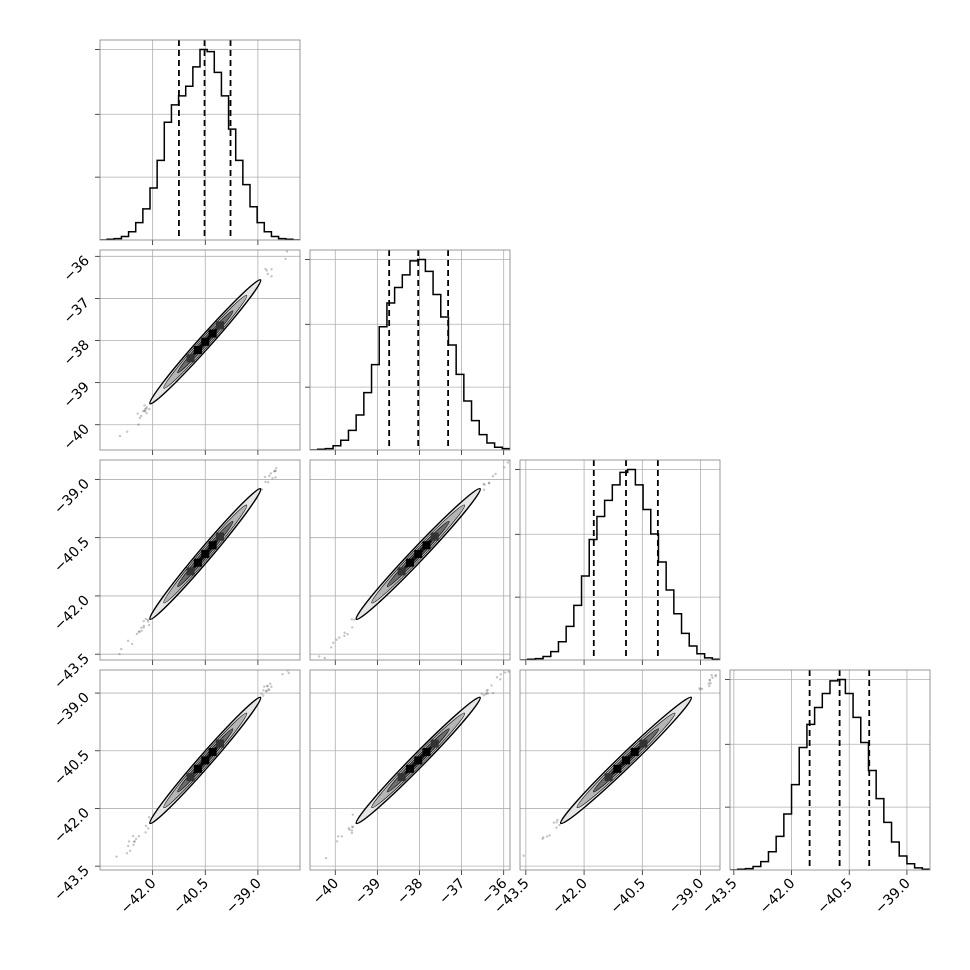  What do you see at coordinates (830, 774) in the screenshot?
I see `histogram-step-line` at bounding box center [830, 774].